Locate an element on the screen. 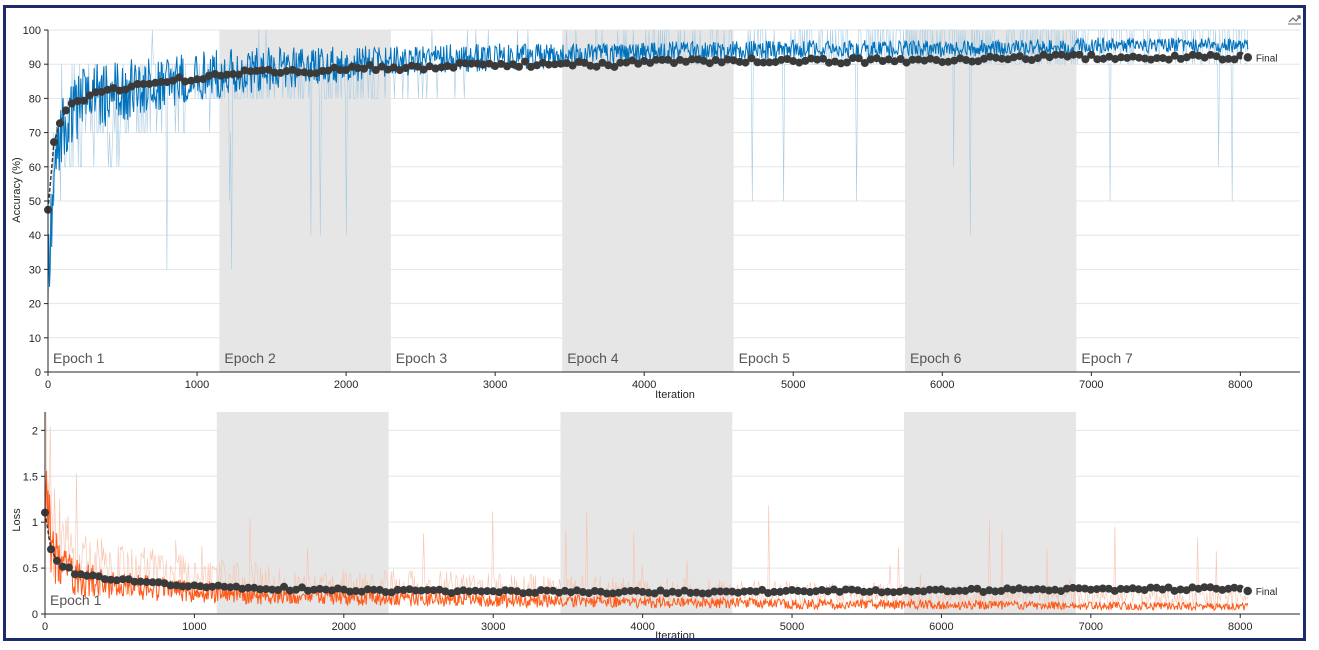 This screenshot has width=1319, height=650. accuracy-x-axis-label: Iteration is located at coordinates (675, 395).